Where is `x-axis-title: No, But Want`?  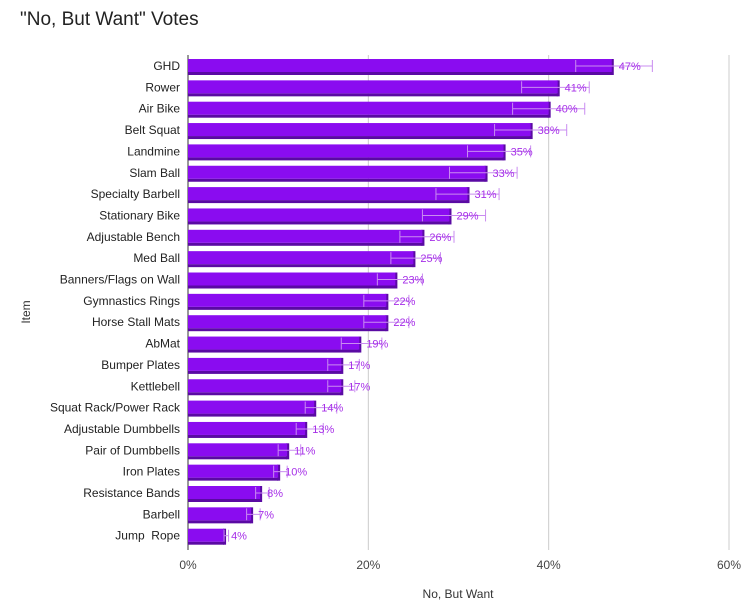 x-axis-title: No, But Want is located at coordinates (459, 594).